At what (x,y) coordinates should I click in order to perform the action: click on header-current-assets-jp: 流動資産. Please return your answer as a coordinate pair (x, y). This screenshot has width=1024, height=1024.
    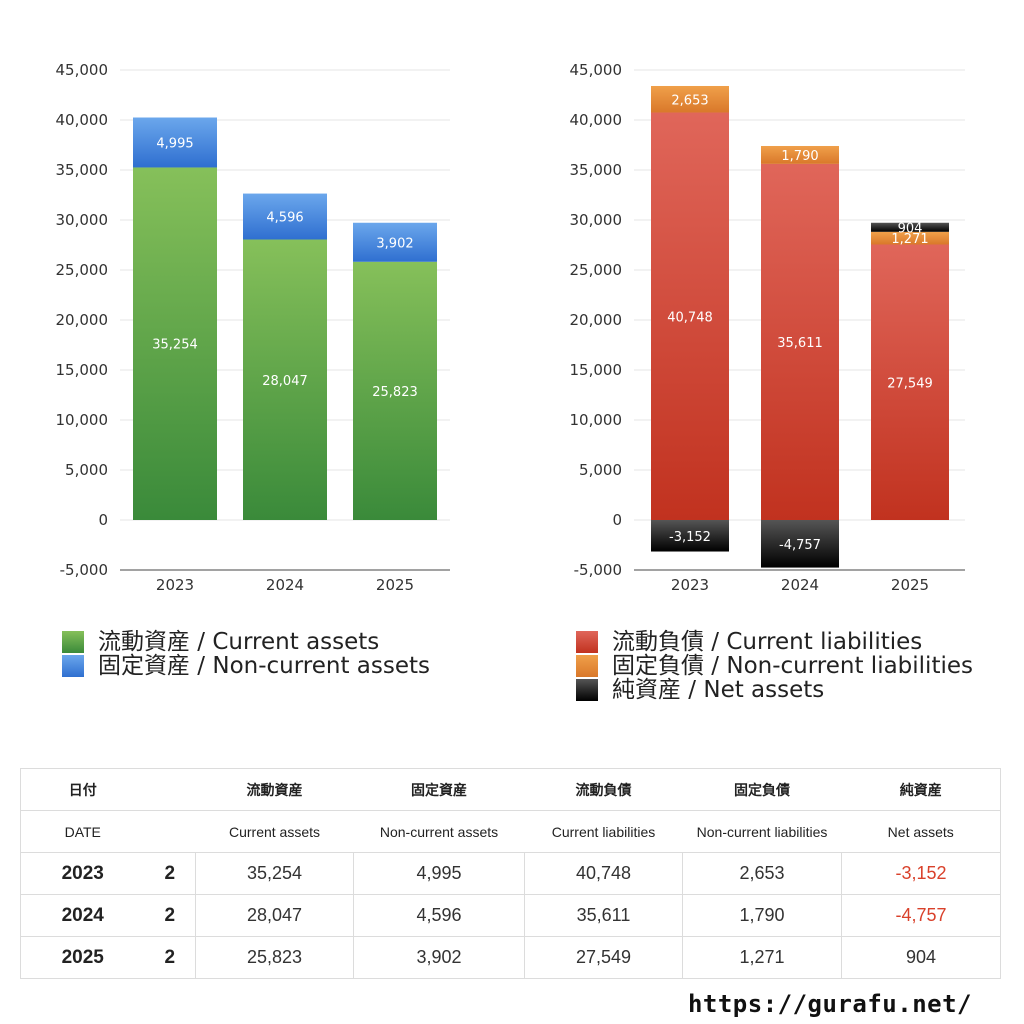
    Looking at the image, I should click on (274, 789).